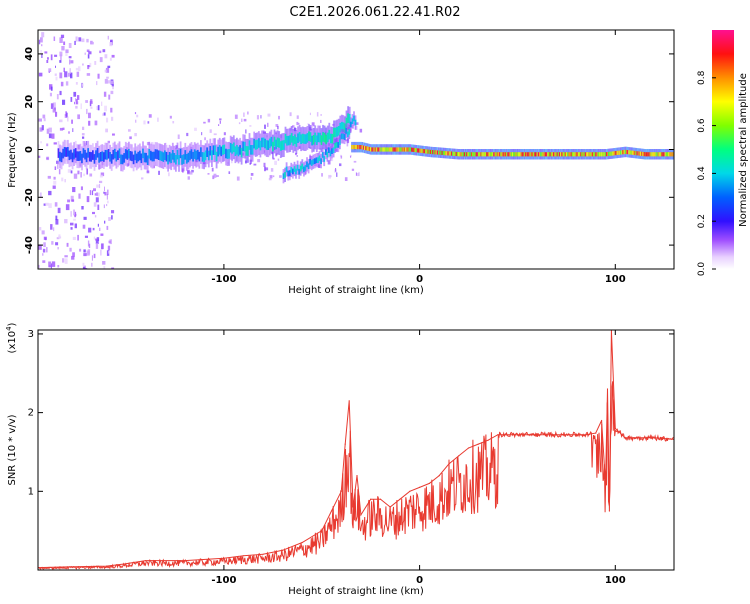 This screenshot has height=604, width=750. Describe the element at coordinates (702, 221) in the screenshot. I see `colorbar-tick-label: 0.2` at that location.